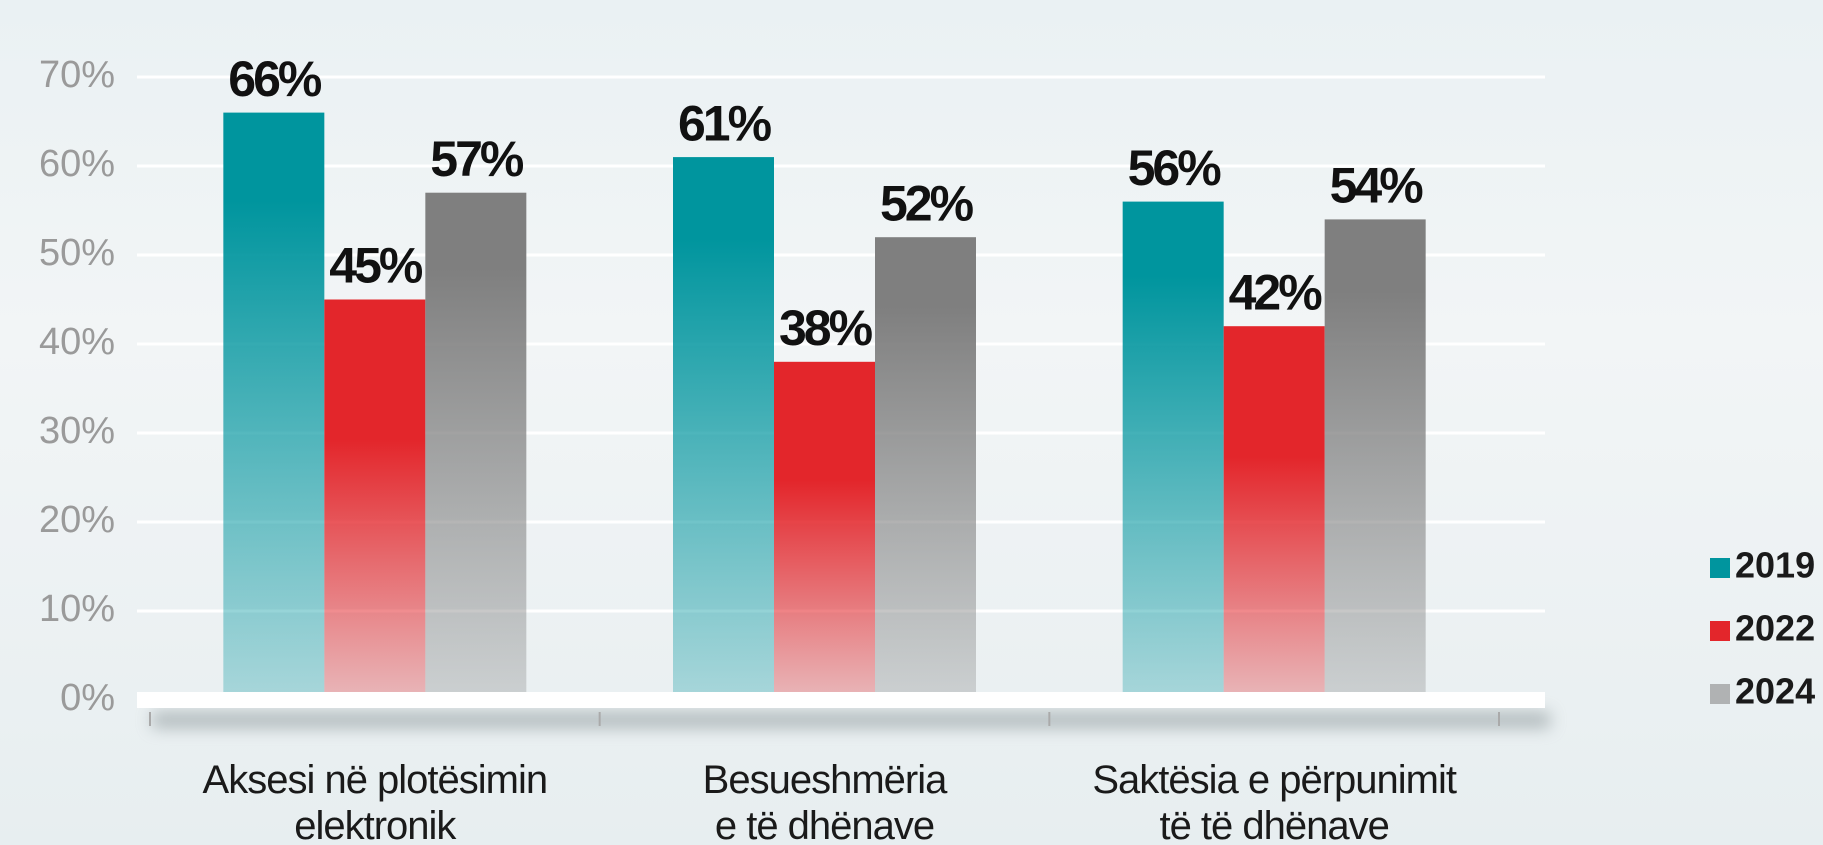 This screenshot has height=845, width=1823. I want to click on label-line: e të dhënave, so click(824, 824).